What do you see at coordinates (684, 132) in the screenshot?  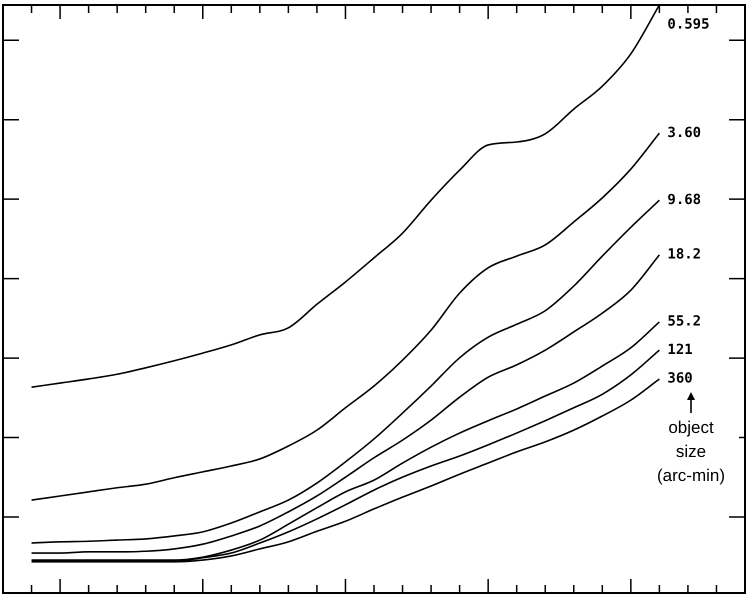 I see `series-label: 3.60` at bounding box center [684, 132].